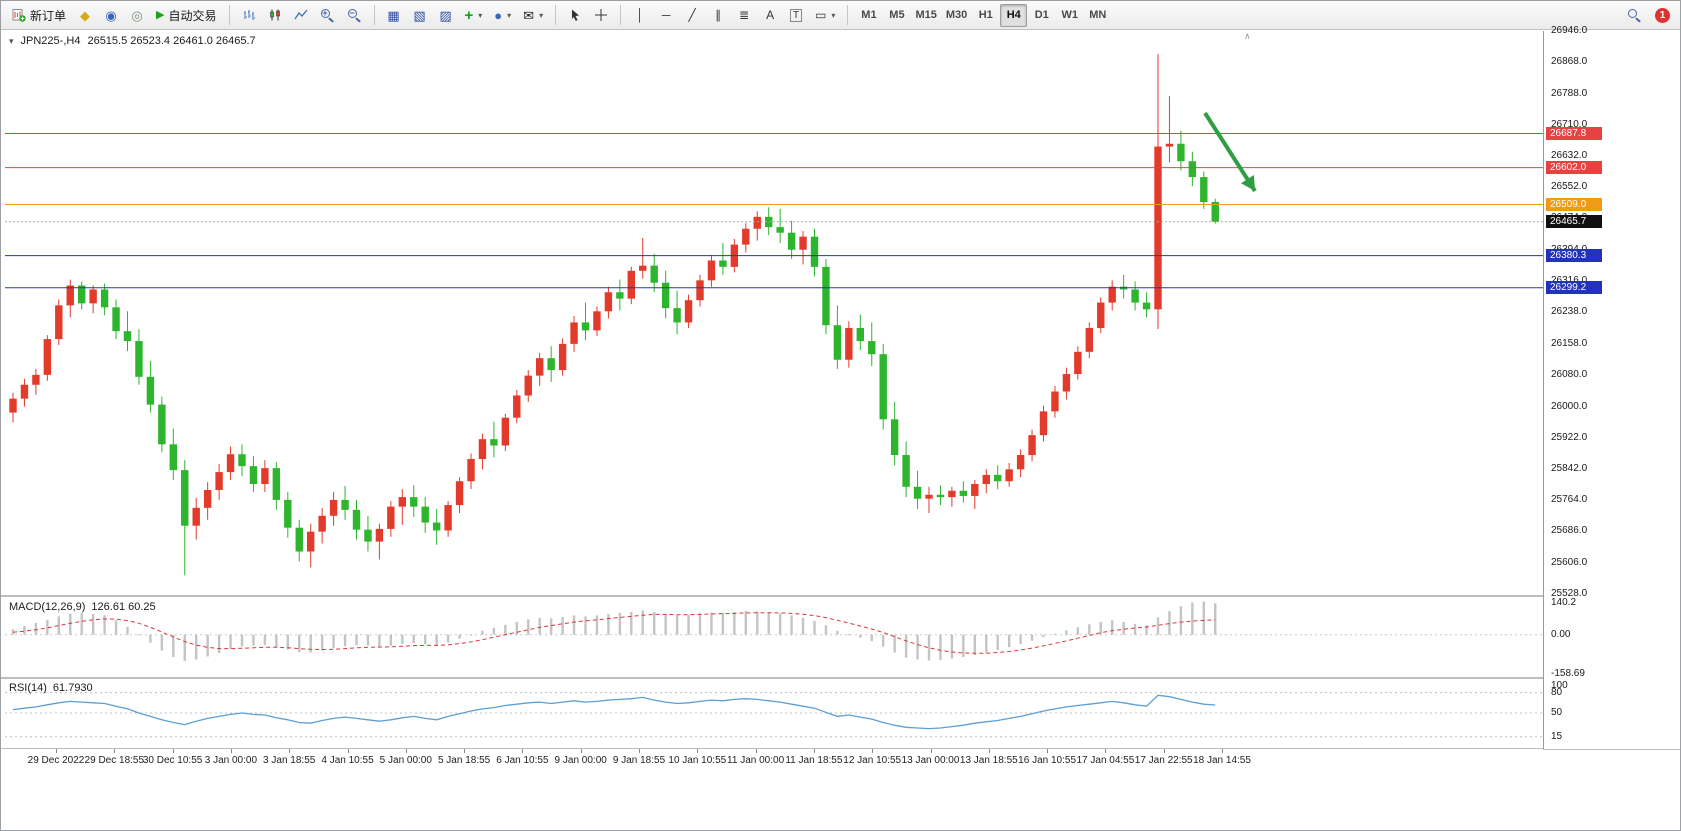 This screenshot has height=831, width=1681. I want to click on timeframe-button-h1: H1, so click(985, 15).